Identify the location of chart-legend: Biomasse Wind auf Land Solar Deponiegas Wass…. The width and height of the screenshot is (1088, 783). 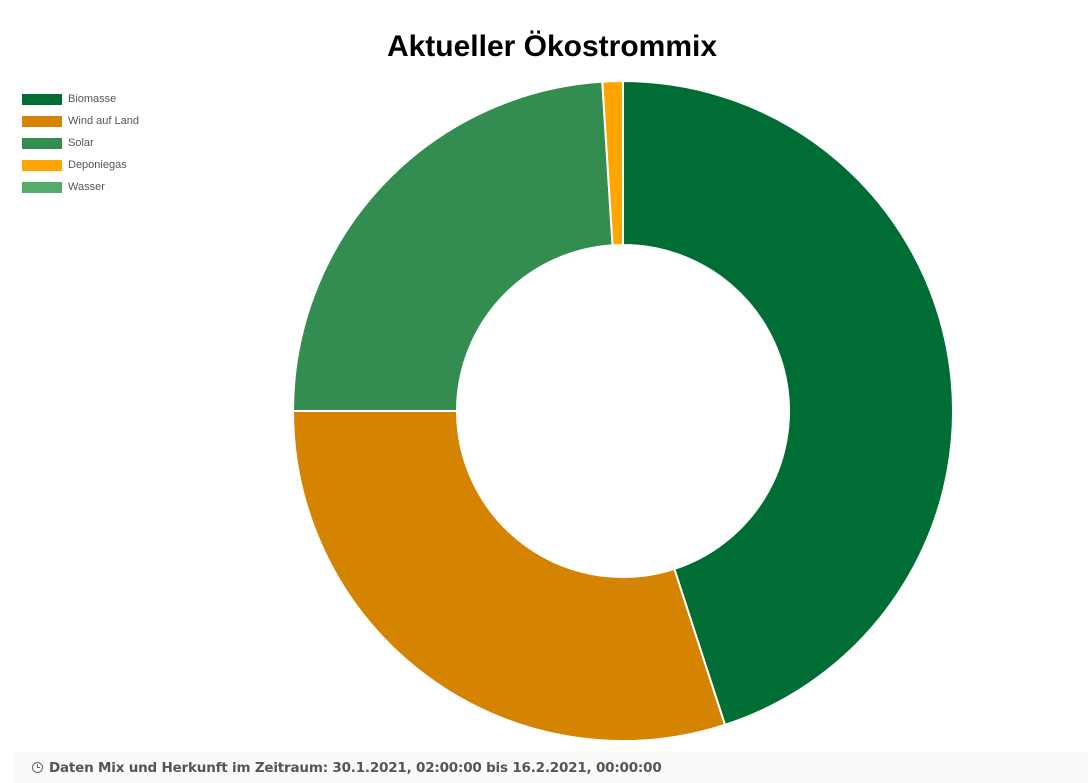
(80, 143).